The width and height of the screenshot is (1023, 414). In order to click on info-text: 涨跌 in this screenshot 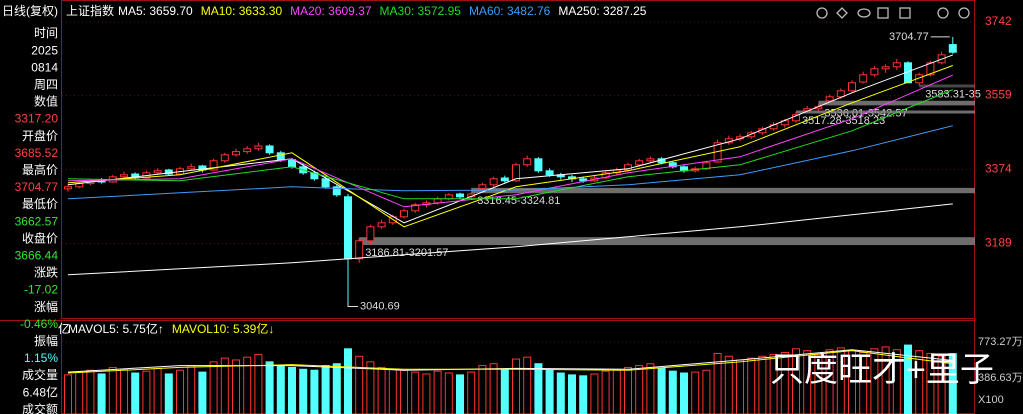, I will do `click(46, 272)`.